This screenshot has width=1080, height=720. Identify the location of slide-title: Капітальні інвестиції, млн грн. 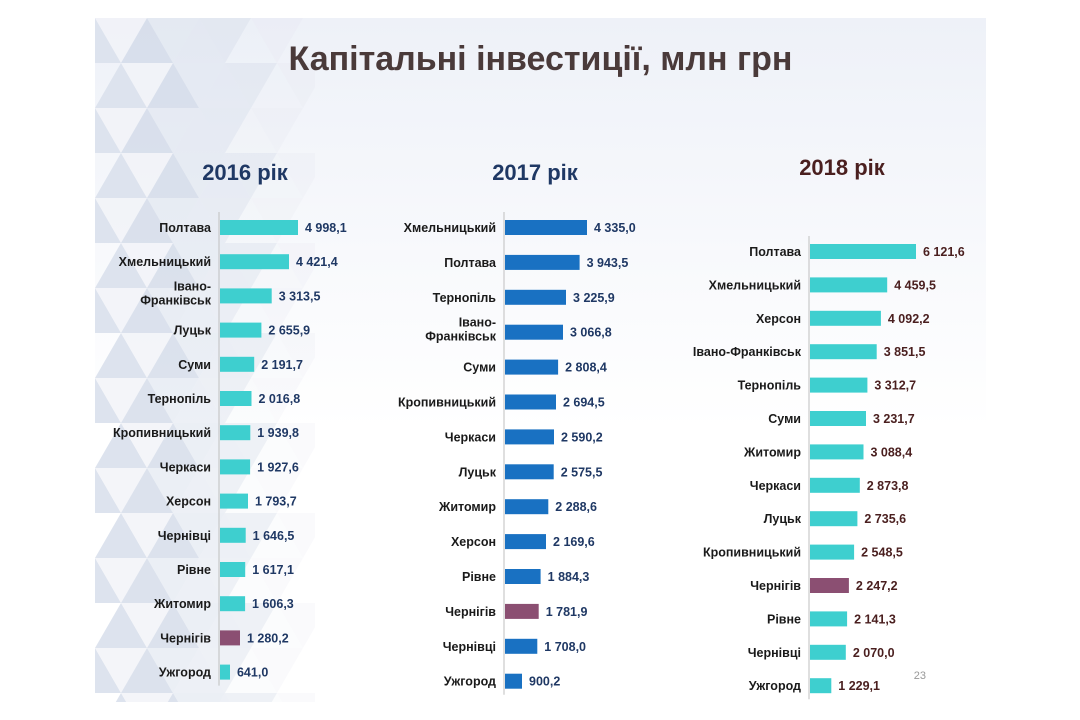
(540, 59).